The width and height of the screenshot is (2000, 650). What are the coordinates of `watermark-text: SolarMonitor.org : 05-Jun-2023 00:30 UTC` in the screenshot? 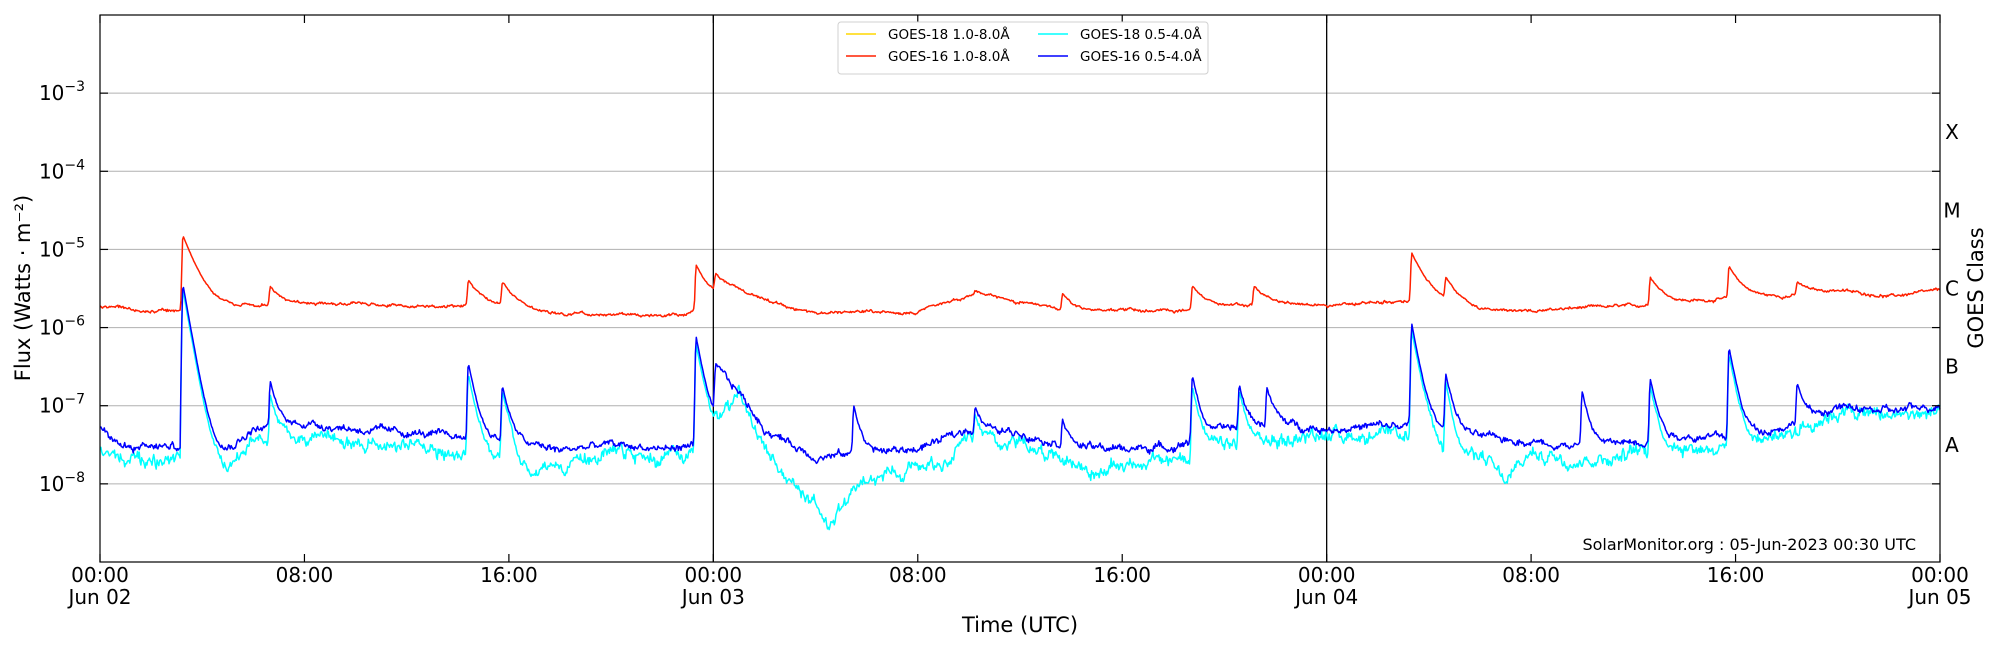 It's located at (1749, 544).